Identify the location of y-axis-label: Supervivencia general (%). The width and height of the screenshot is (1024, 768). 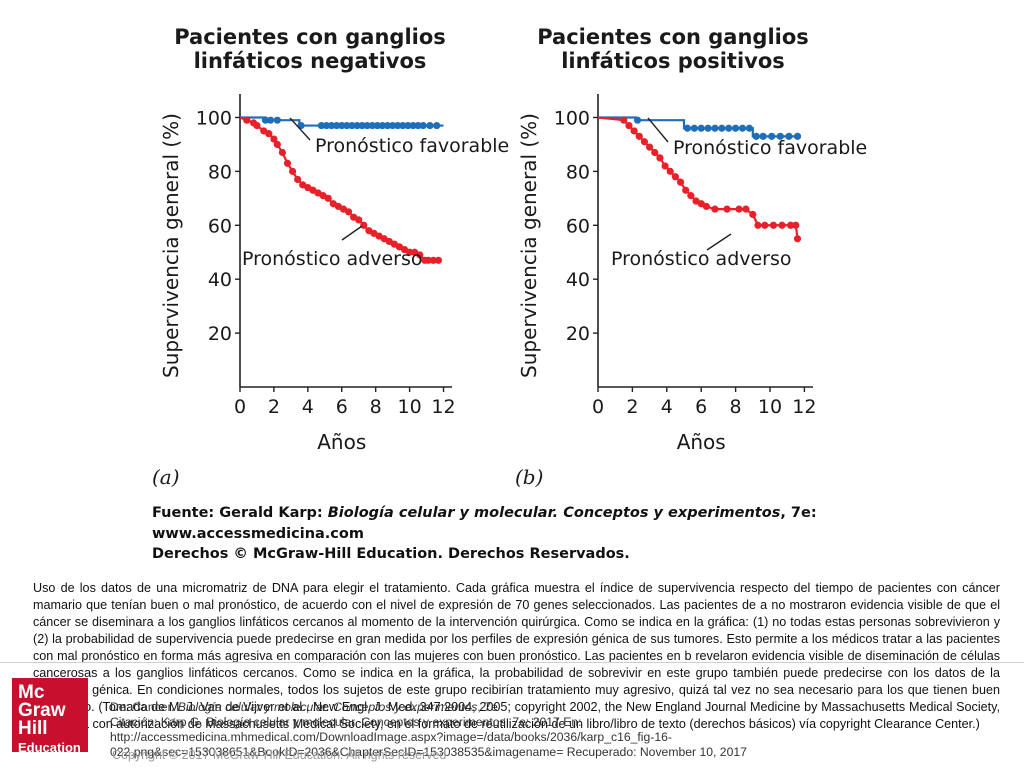
(171, 245).